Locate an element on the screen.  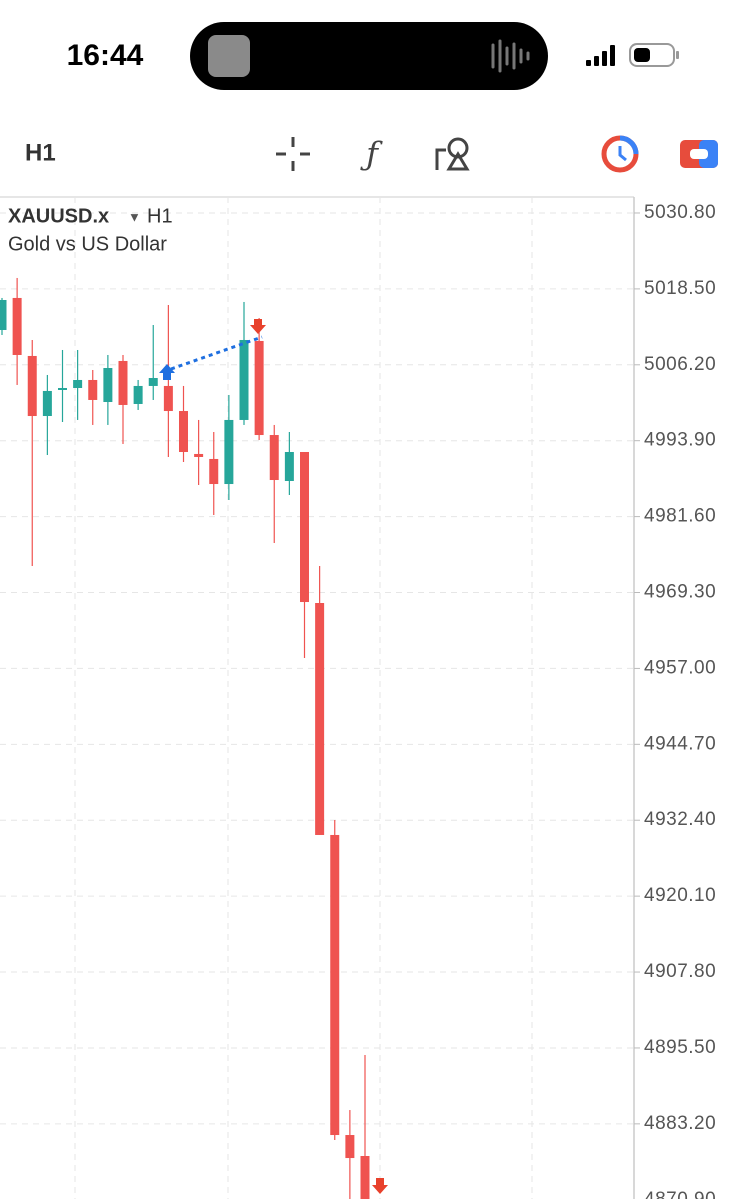
y-tick-label: 4870.90 is located at coordinates (680, 1194).